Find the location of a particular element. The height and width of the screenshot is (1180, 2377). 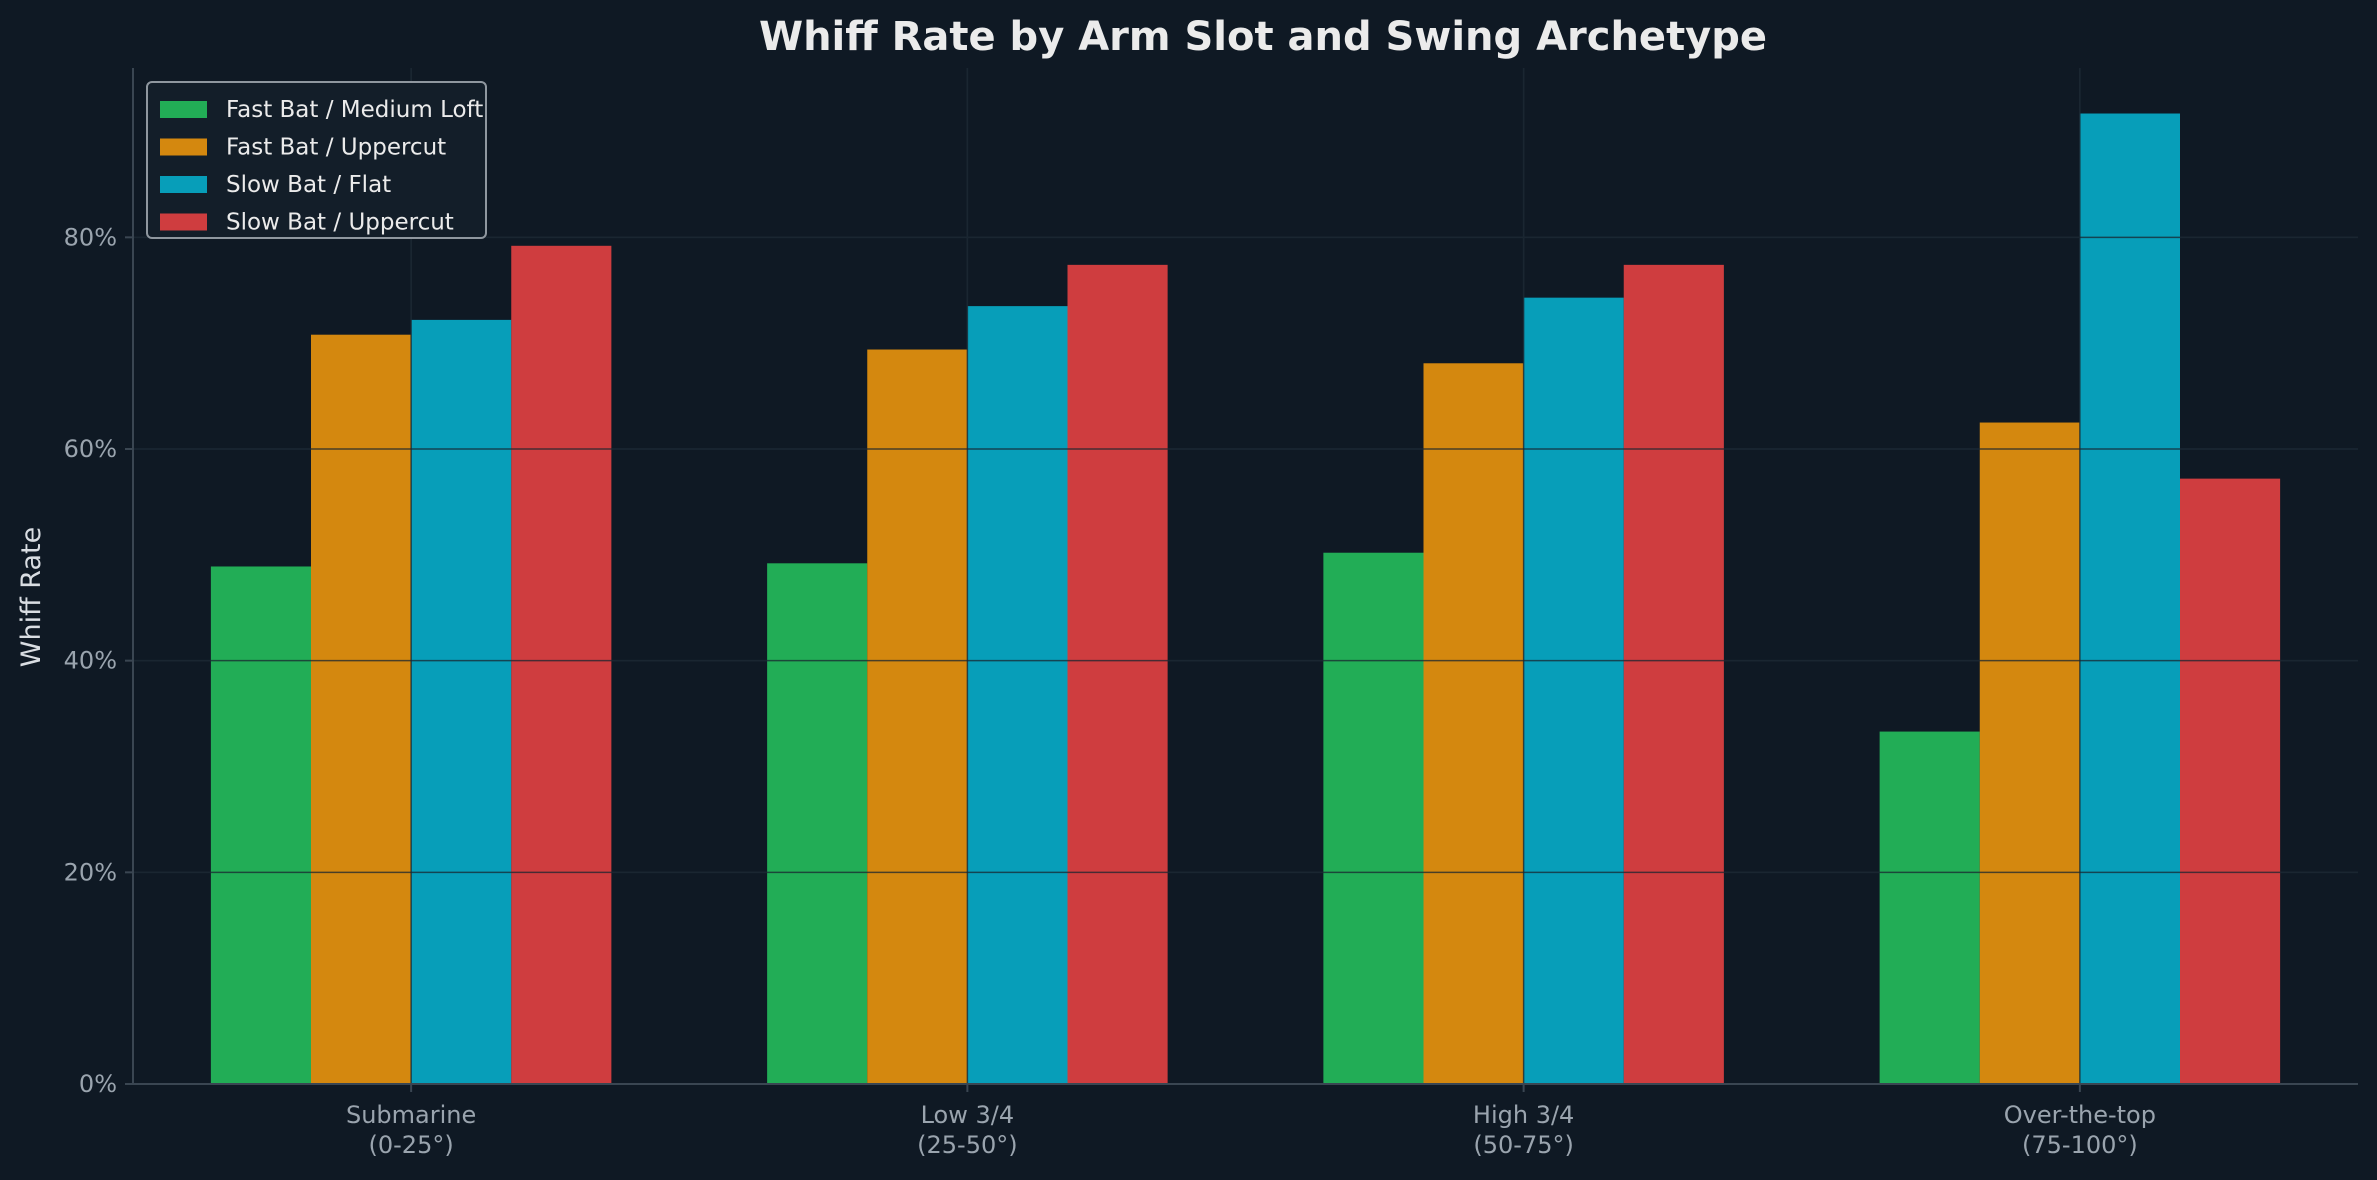

x-tick-label: Over-the-top (75-100°) is located at coordinates (2080, 1130).